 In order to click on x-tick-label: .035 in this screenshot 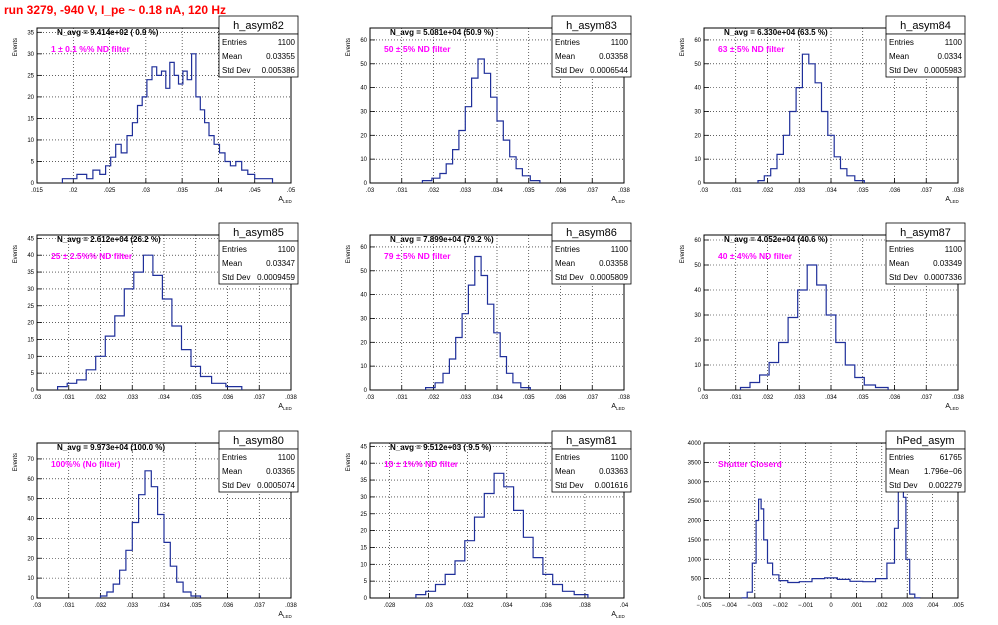, I will do `click(196, 398)`.